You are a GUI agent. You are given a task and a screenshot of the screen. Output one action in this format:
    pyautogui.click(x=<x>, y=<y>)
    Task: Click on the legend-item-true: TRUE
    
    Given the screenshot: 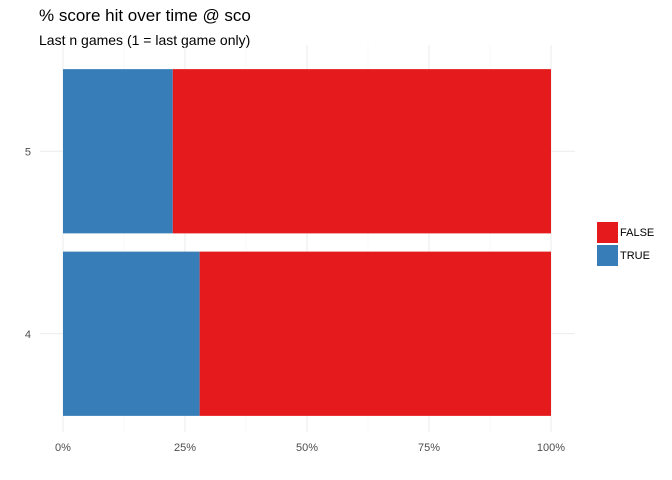 What is the action you would take?
    pyautogui.click(x=625, y=255)
    